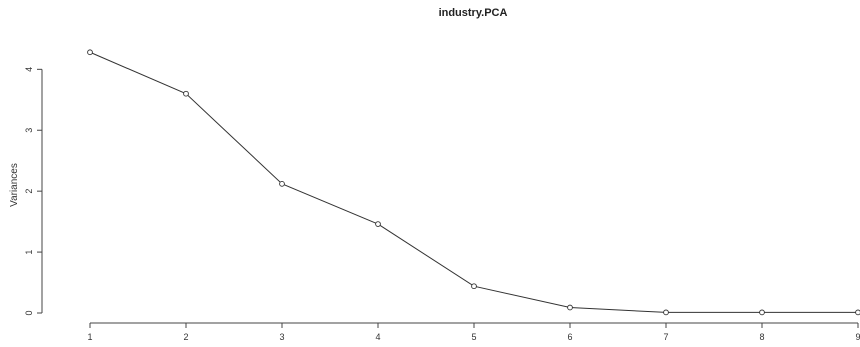  I want to click on x-axis: 1 2 3 4 5 6 7 8 9, so click(473, 332).